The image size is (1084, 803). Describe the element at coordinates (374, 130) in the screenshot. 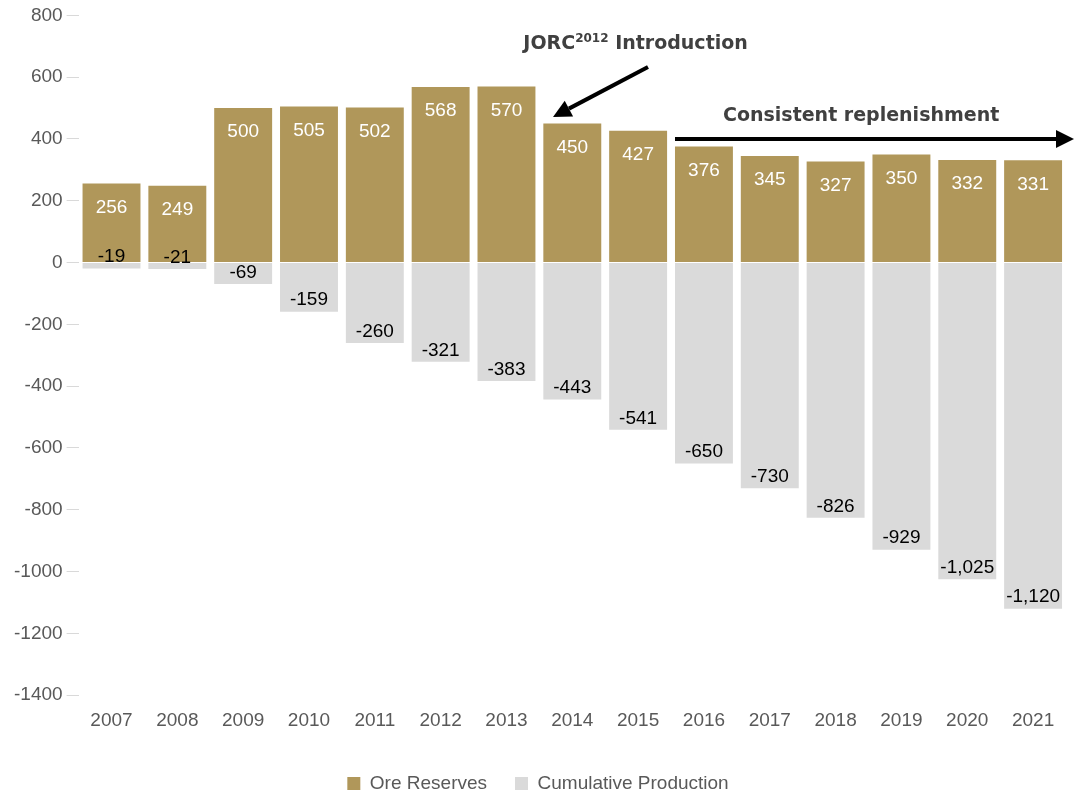

I see `data-label: 502` at that location.